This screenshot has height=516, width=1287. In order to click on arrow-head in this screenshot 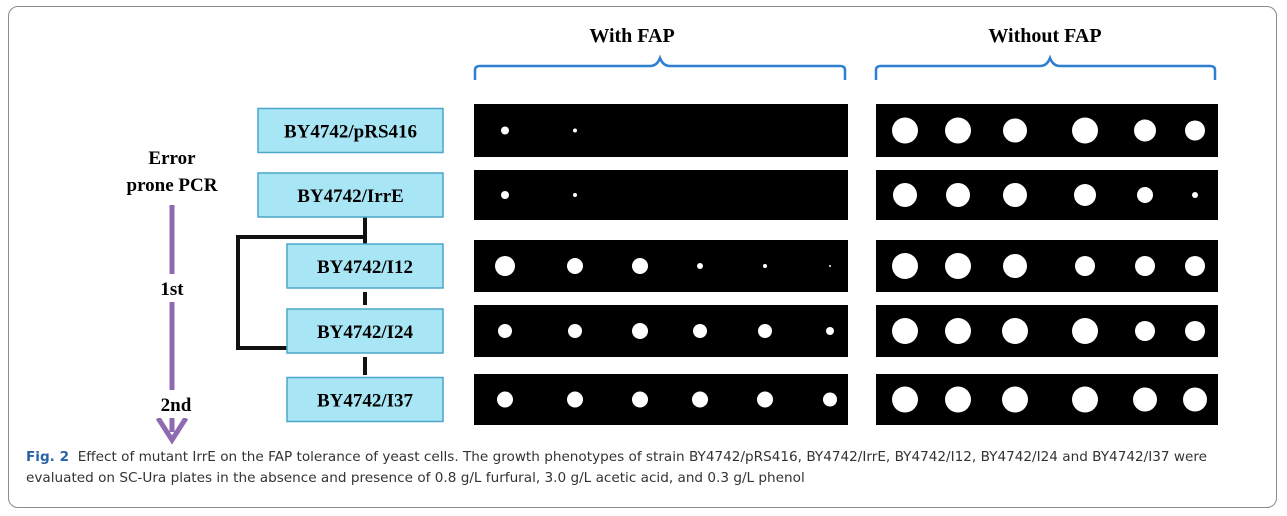, I will do `click(172, 430)`.